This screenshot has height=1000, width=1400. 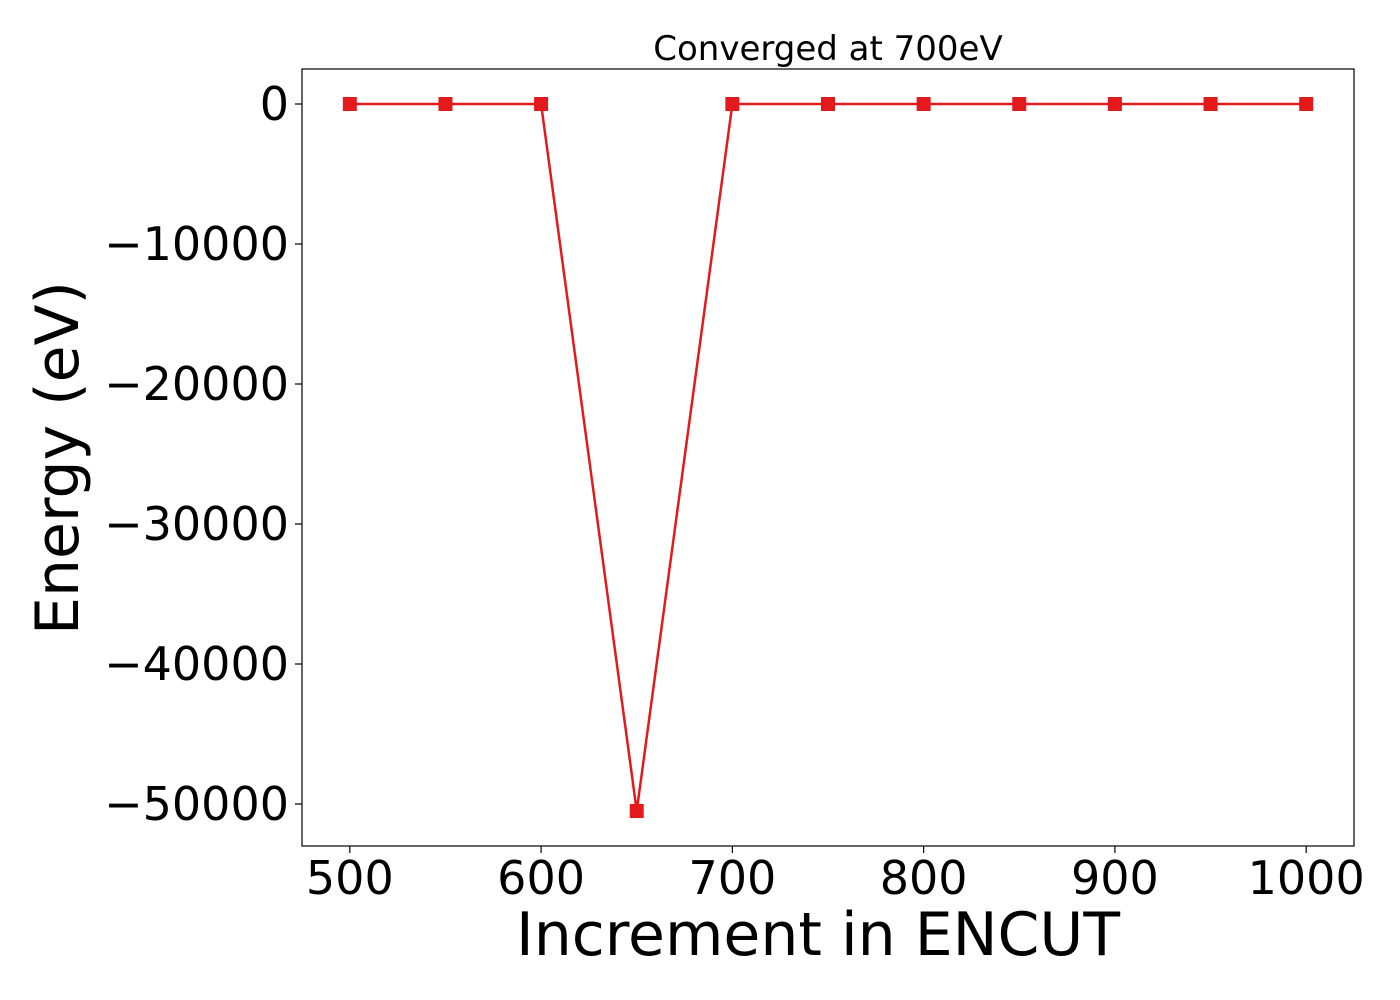 I want to click on x-tick-label: 900, so click(x=1115, y=878).